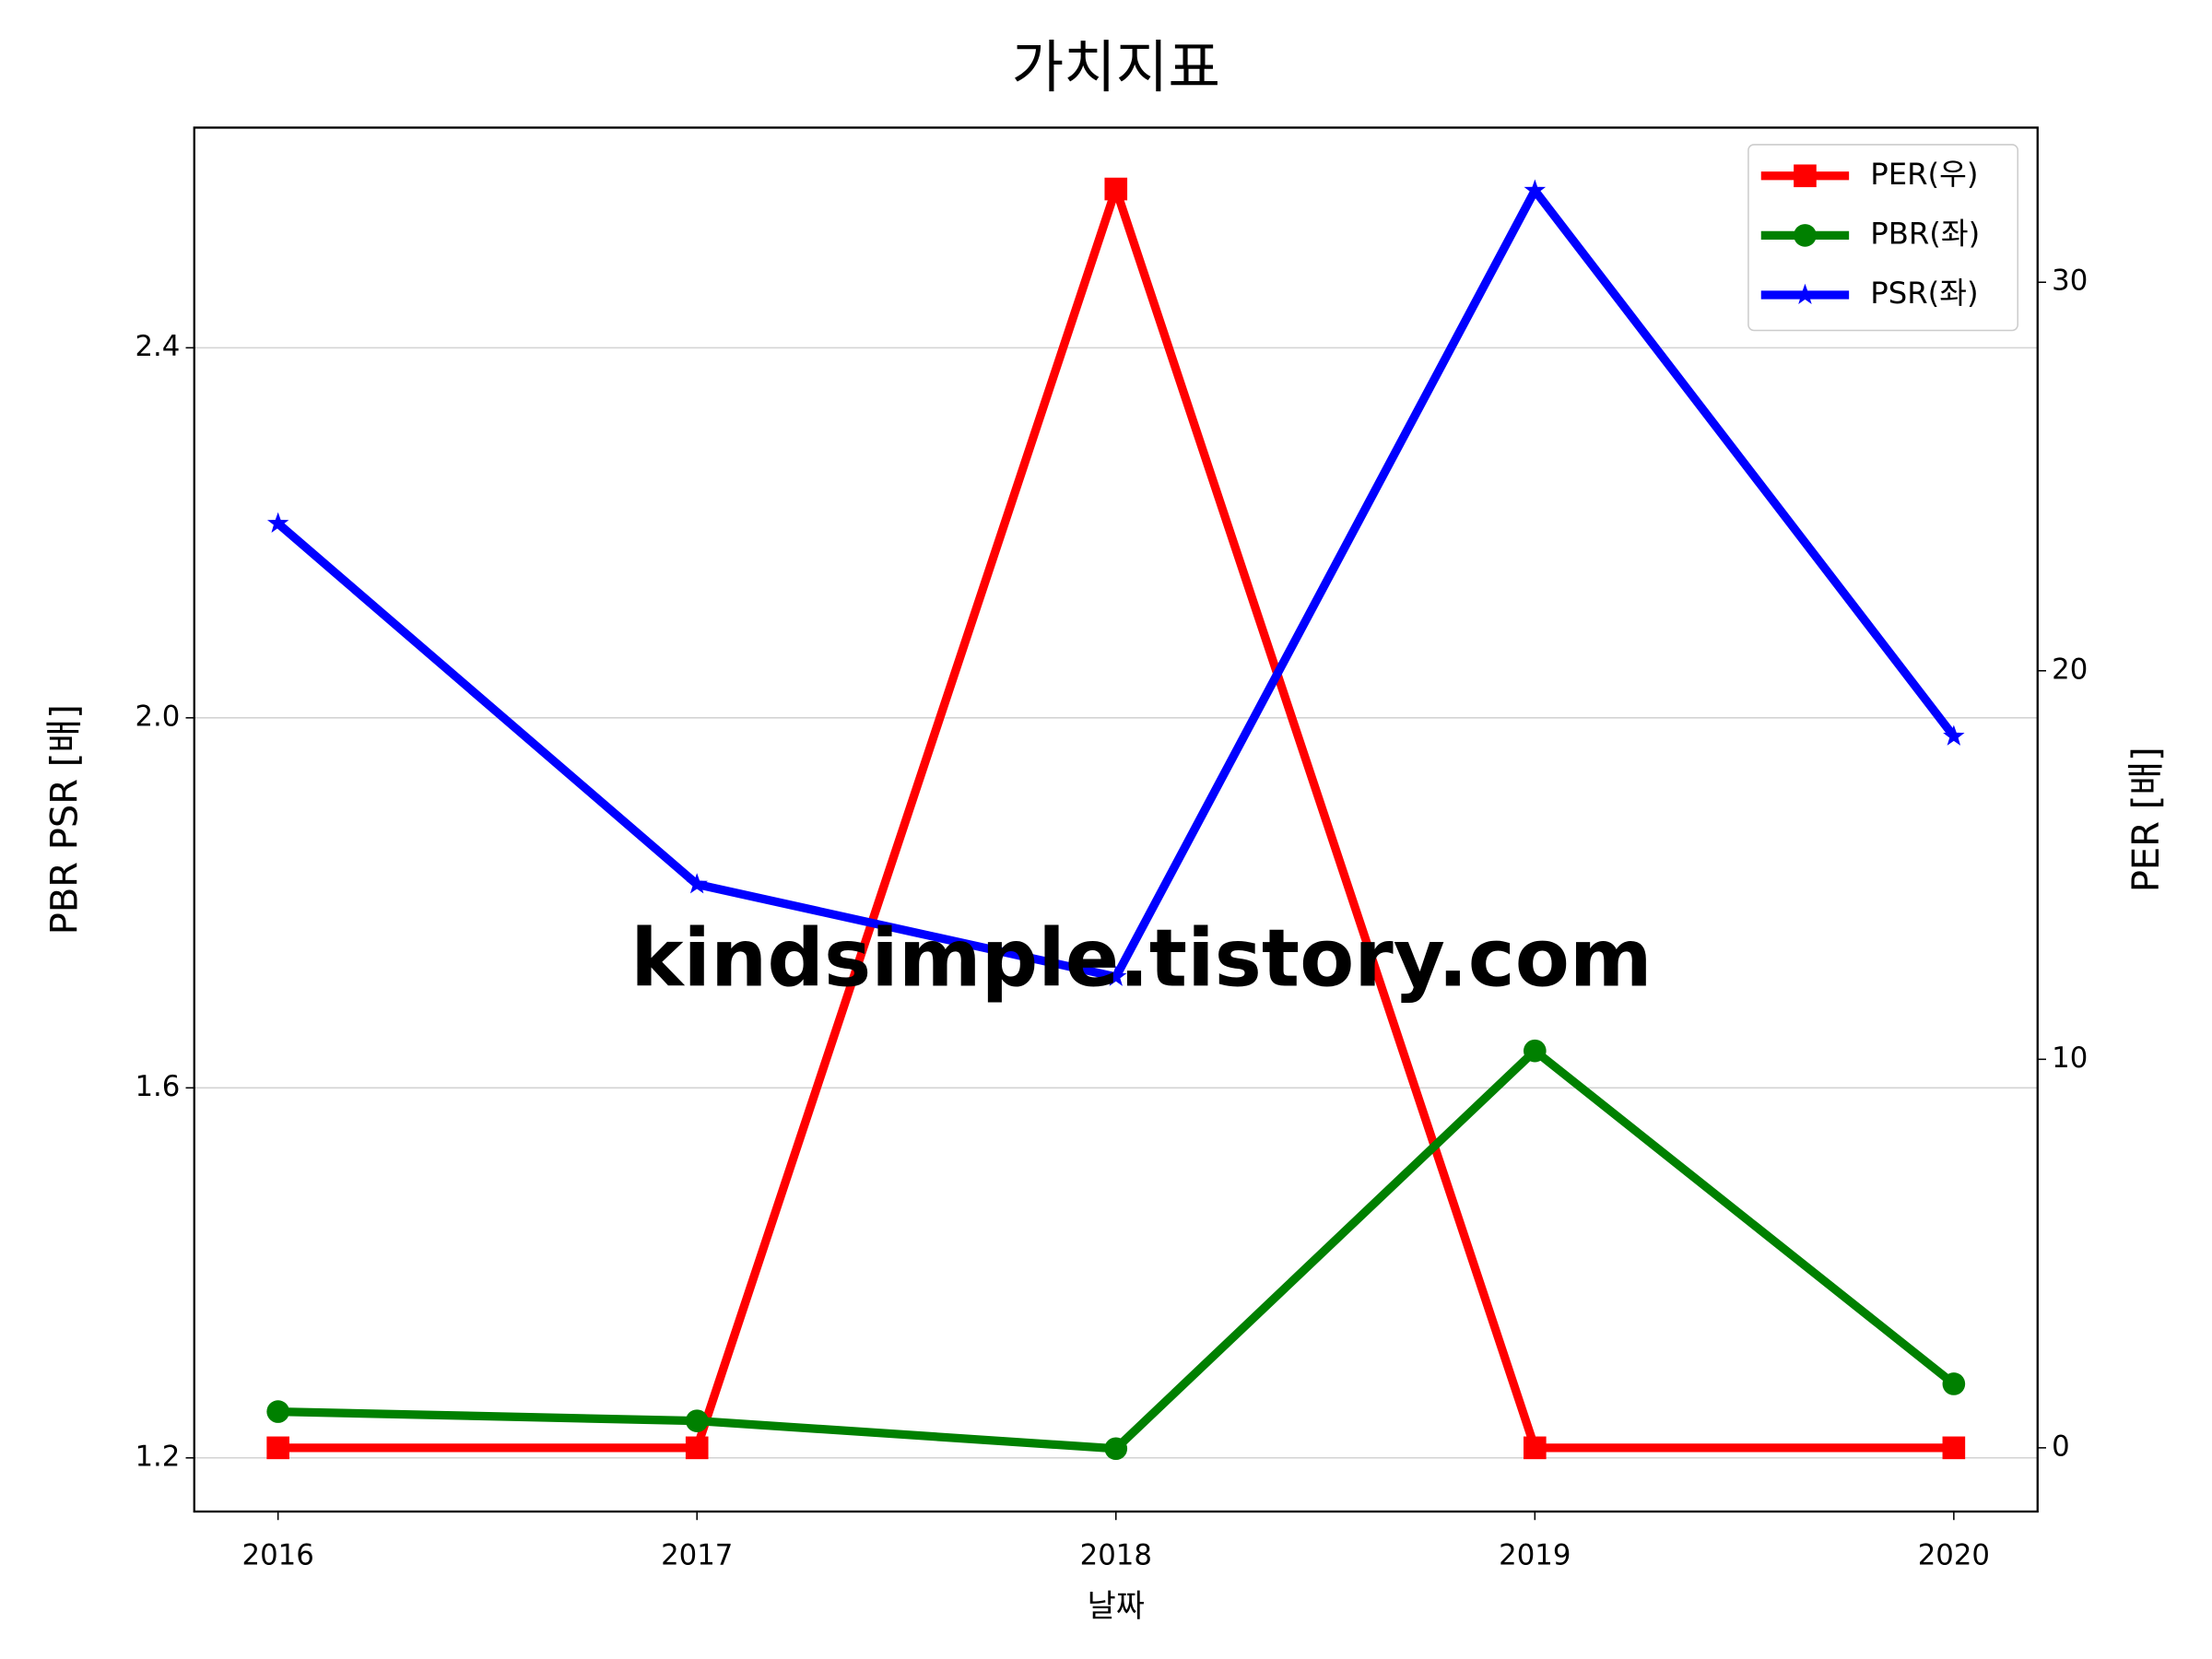 This screenshot has height=1659, width=2212. What do you see at coordinates (1924, 293) in the screenshot?
I see `legend-label: PSR(좌)` at bounding box center [1924, 293].